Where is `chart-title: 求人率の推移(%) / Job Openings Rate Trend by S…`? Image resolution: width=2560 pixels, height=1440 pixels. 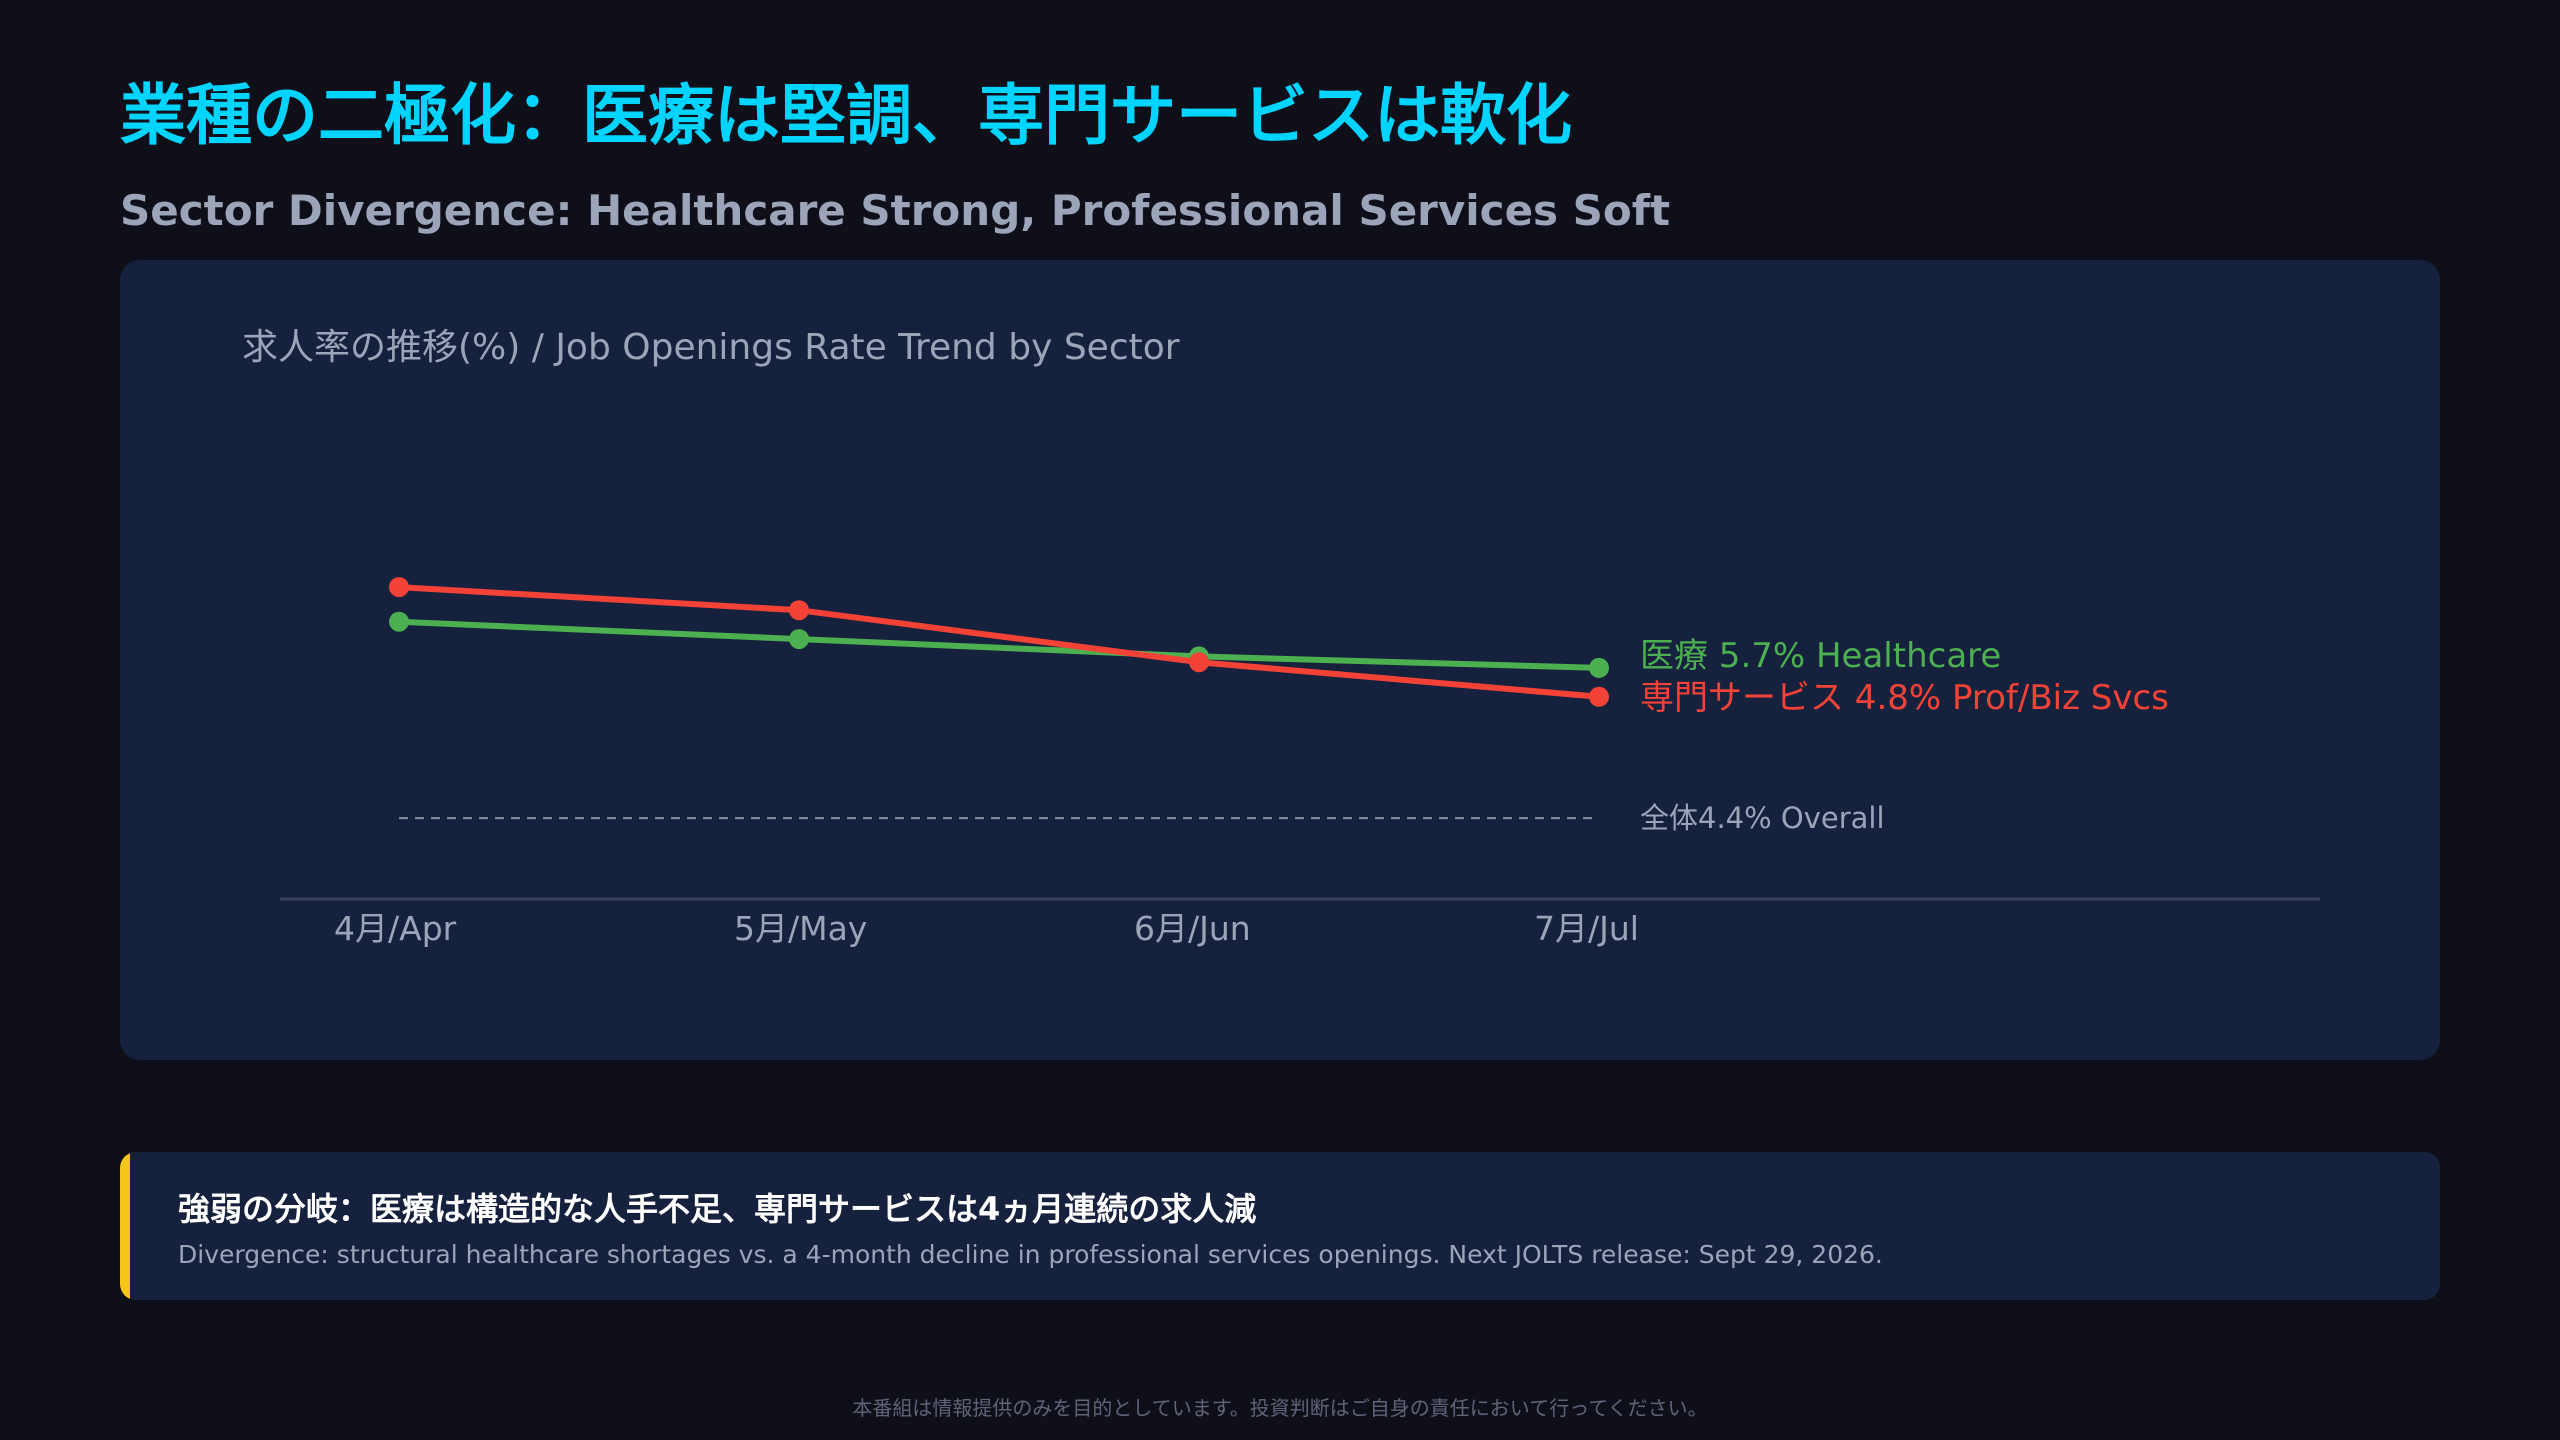 chart-title: 求人率の推移(%) / Job Openings Rate Trend by S… is located at coordinates (711, 347).